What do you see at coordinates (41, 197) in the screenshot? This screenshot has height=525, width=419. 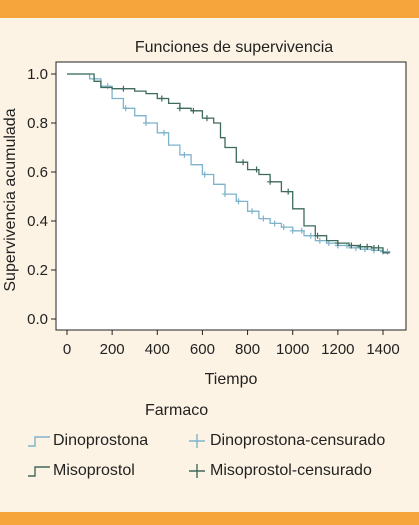 I see `y-axis: 0.0 0.2 0.4 0.6 0.8 1.0` at bounding box center [41, 197].